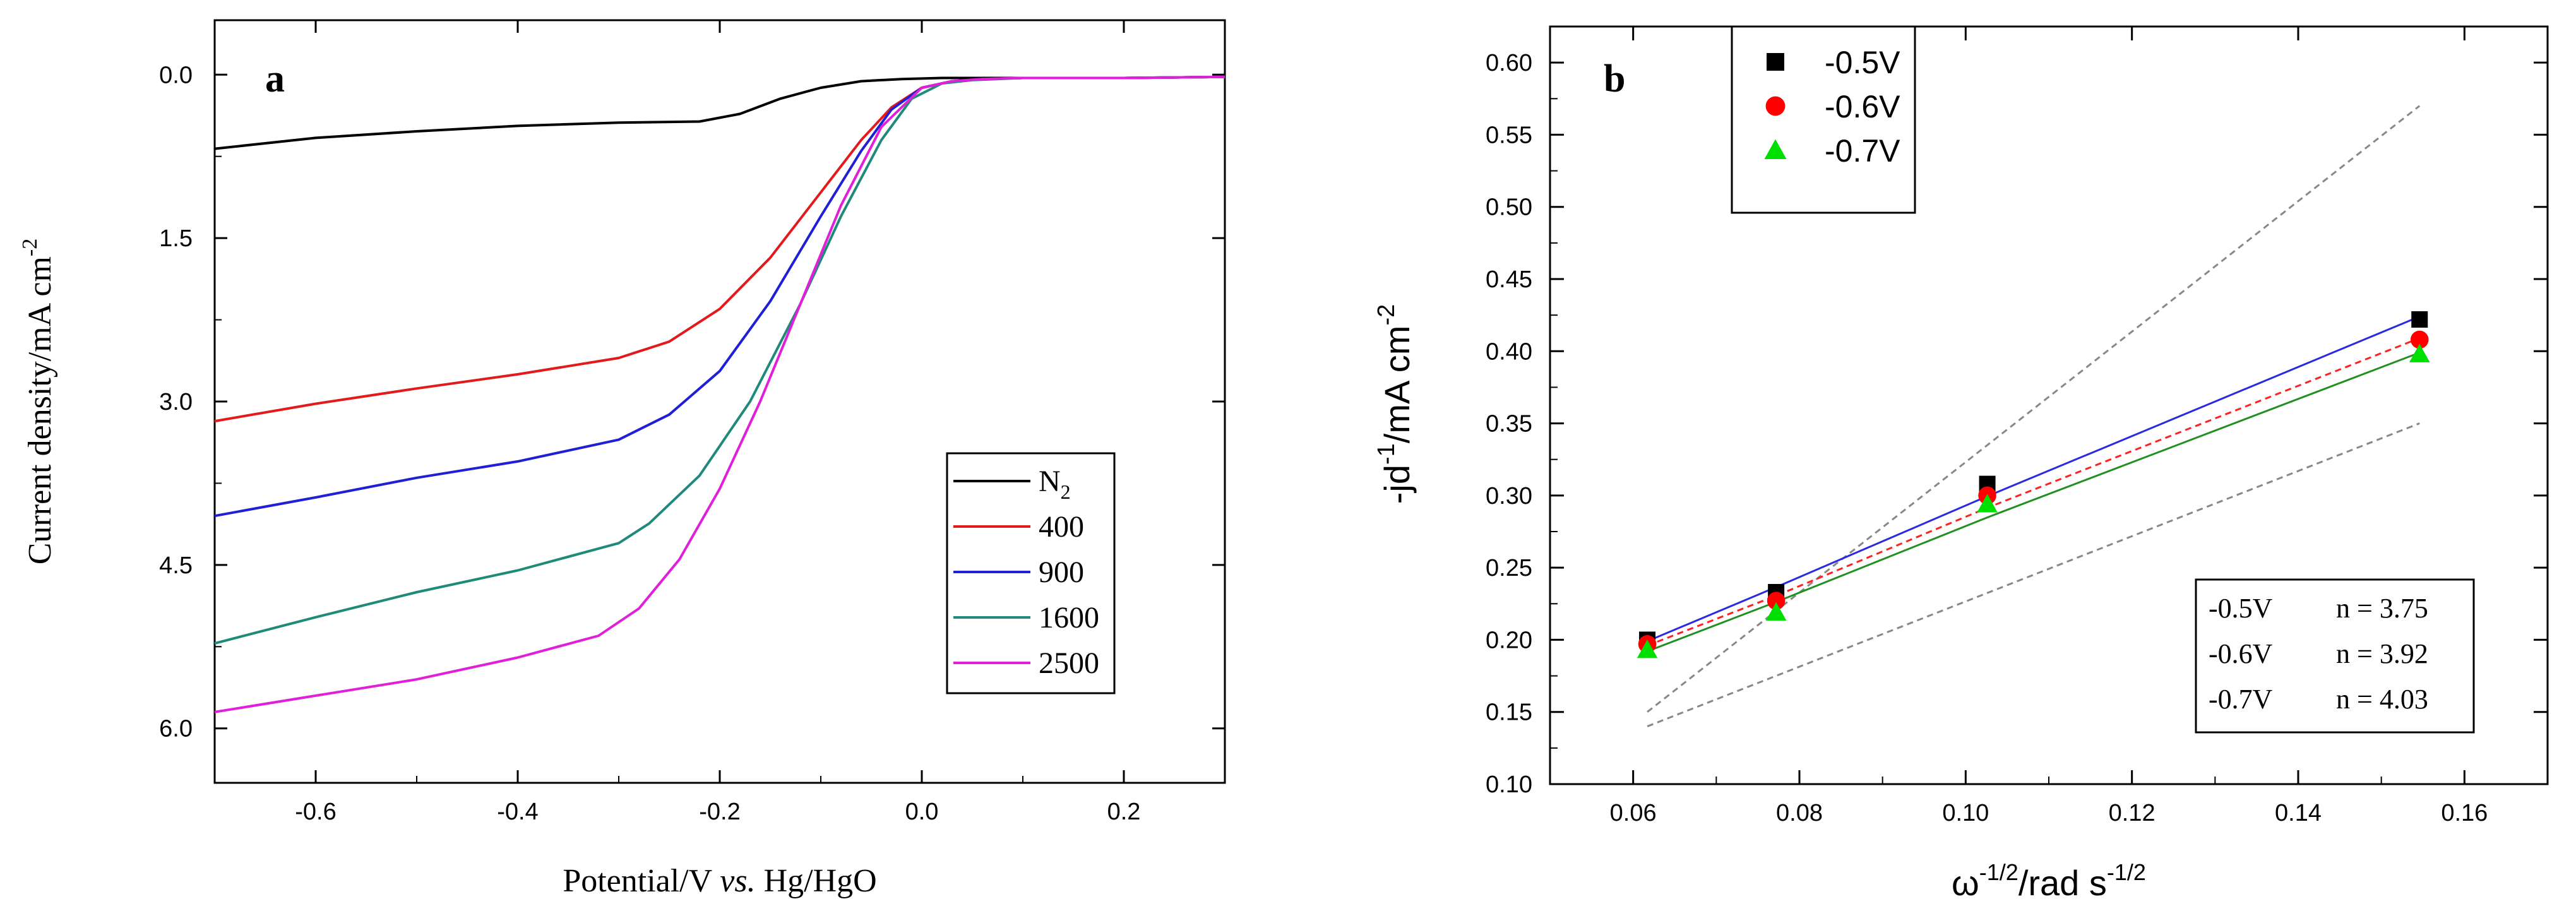  Describe the element at coordinates (176, 238) in the screenshot. I see `y-tick-label-a: 1.5` at that location.